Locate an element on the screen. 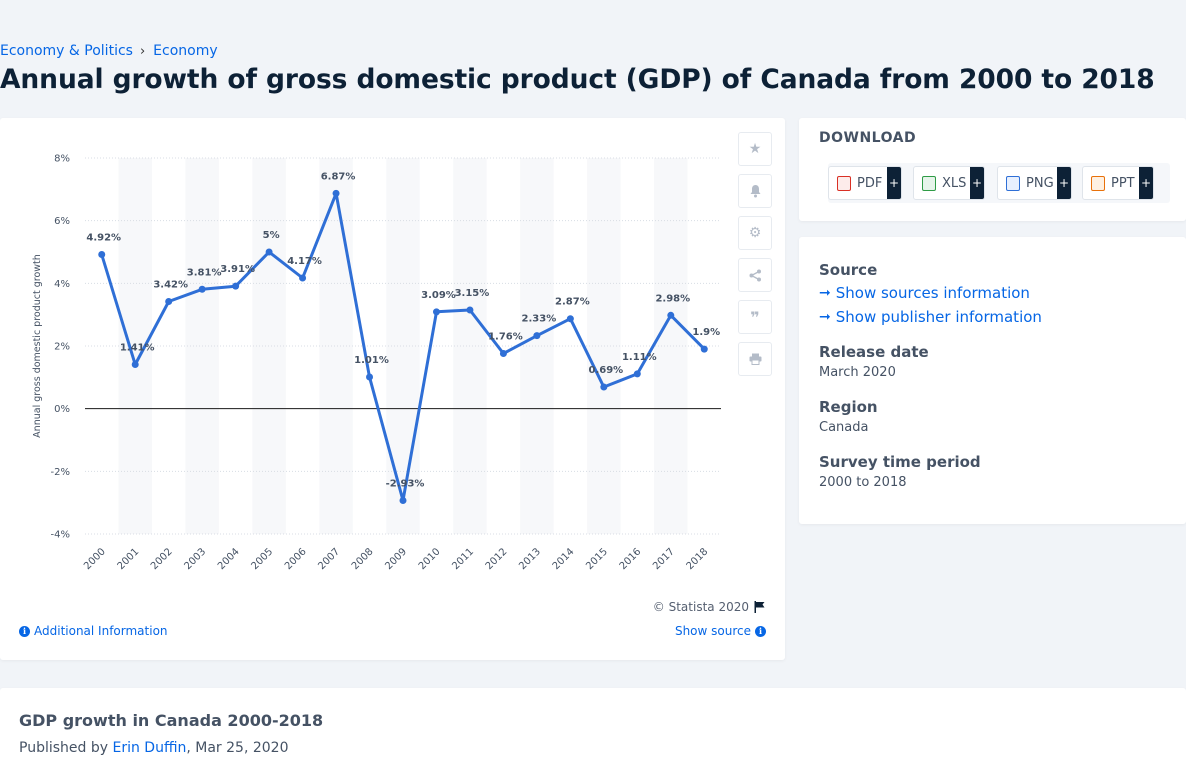 Image resolution: width=1186 pixels, height=760 pixels. x-tick-label: 2012 is located at coordinates (497, 559).